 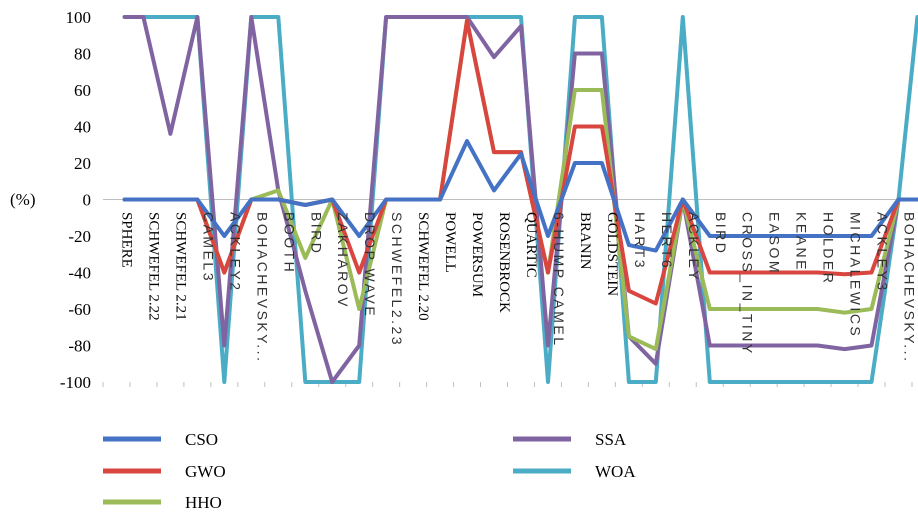 I want to click on legend-label: WOA, so click(x=615, y=471).